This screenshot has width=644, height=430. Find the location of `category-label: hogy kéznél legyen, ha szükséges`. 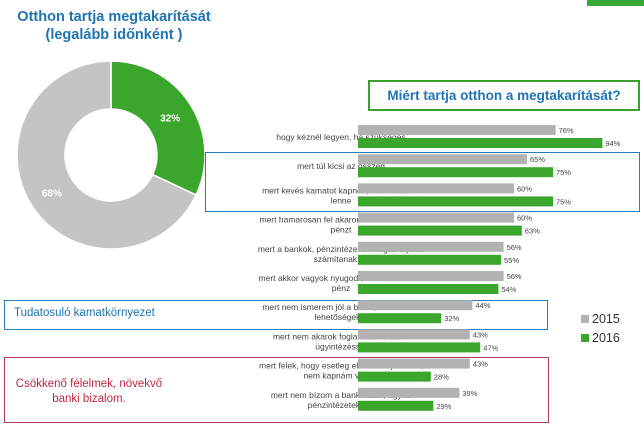

category-label: hogy kéznél legyen, ha szükséges is located at coordinates (340, 137).